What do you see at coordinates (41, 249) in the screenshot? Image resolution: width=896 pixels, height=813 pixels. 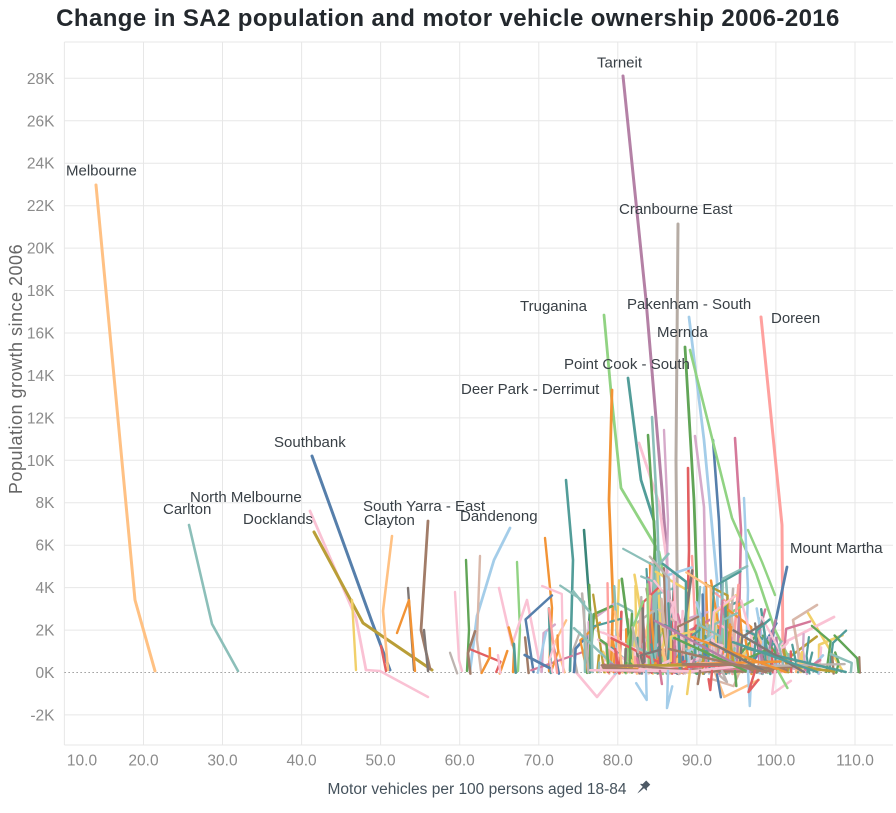 I see `svg-text: 20K` at bounding box center [41, 249].